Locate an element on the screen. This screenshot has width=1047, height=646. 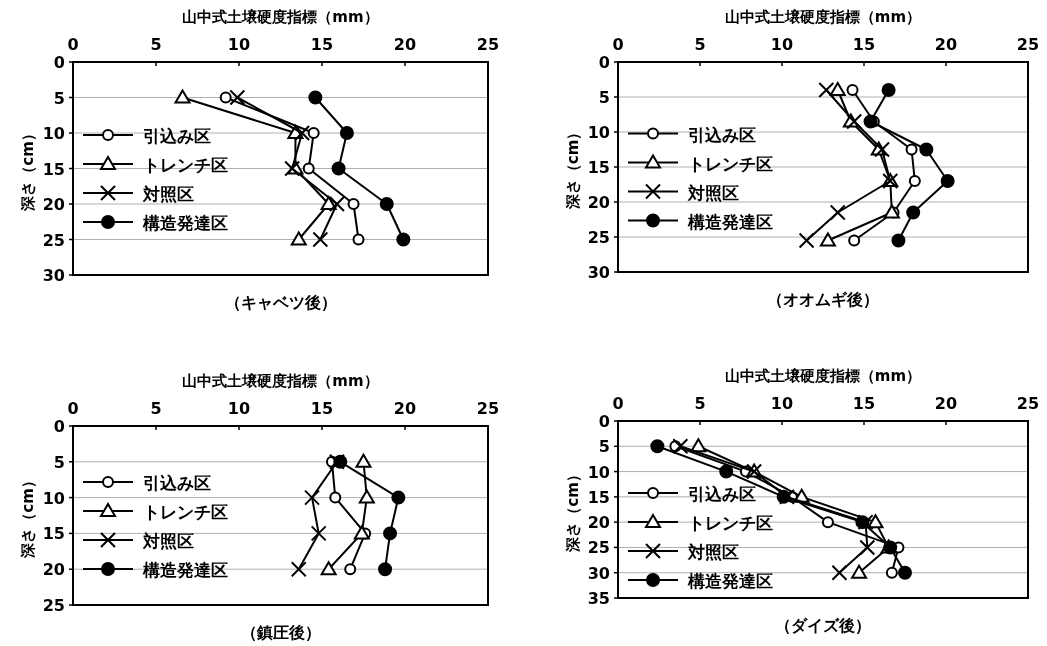
text: （鎮圧後） is located at coordinates (280, 632).